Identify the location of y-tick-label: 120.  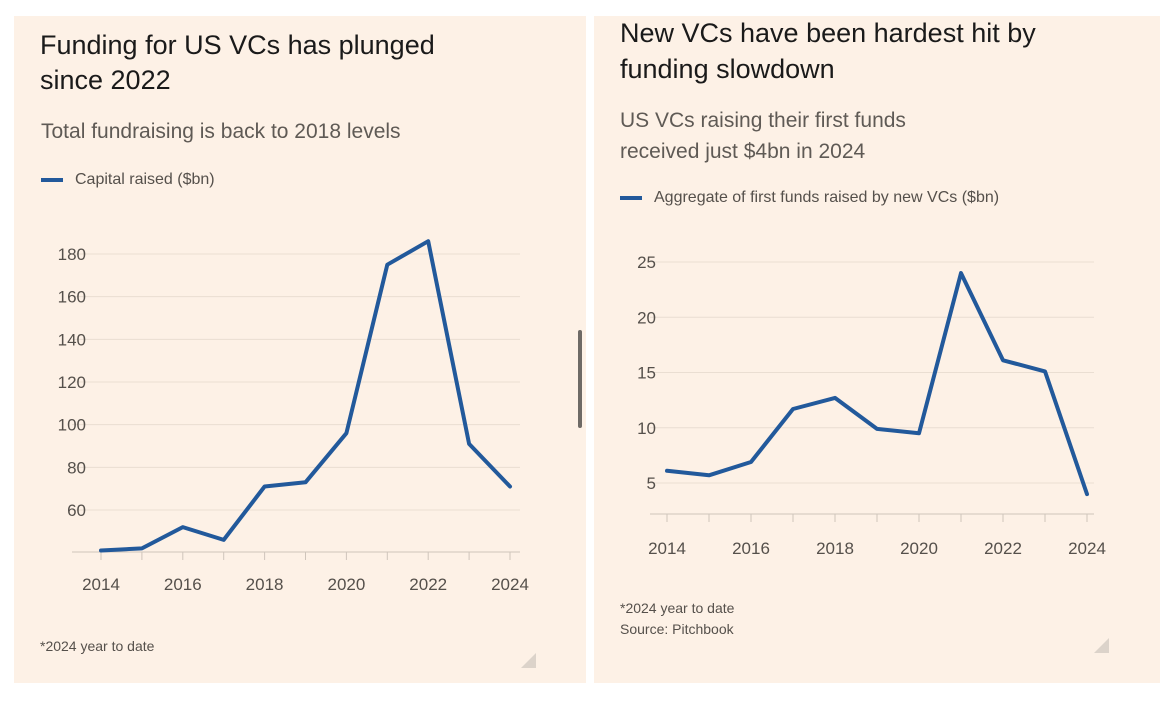
(72, 382).